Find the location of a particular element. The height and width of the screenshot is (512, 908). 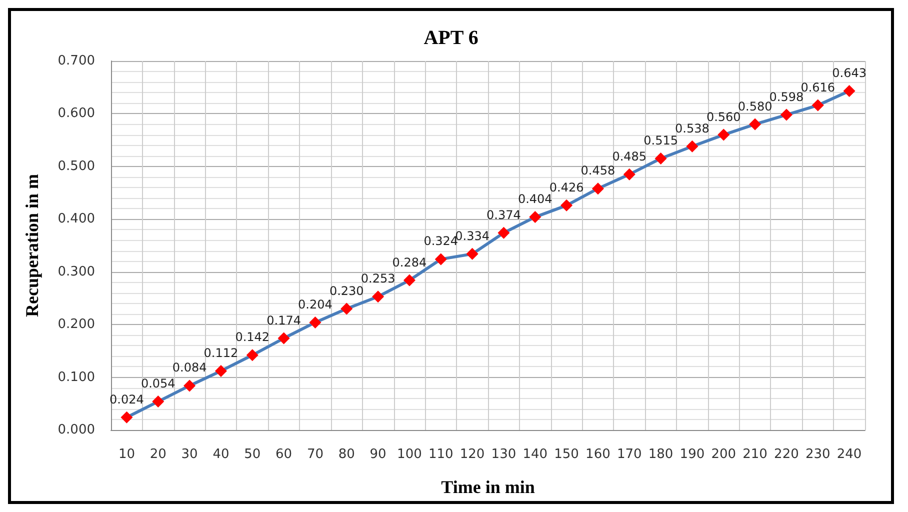

x-tick-label: 100 is located at coordinates (409, 454).